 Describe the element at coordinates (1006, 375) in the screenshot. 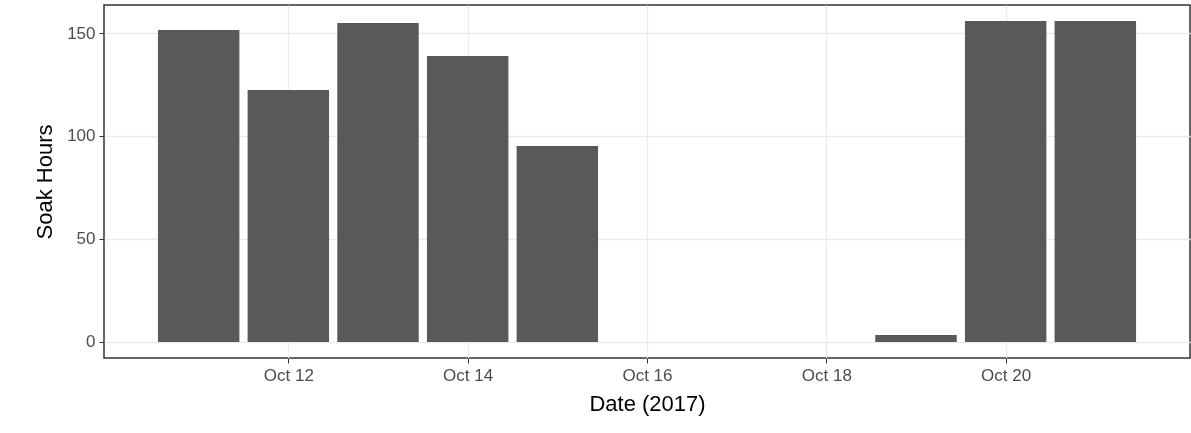

I see `x-tick-label: Oct 20` at that location.